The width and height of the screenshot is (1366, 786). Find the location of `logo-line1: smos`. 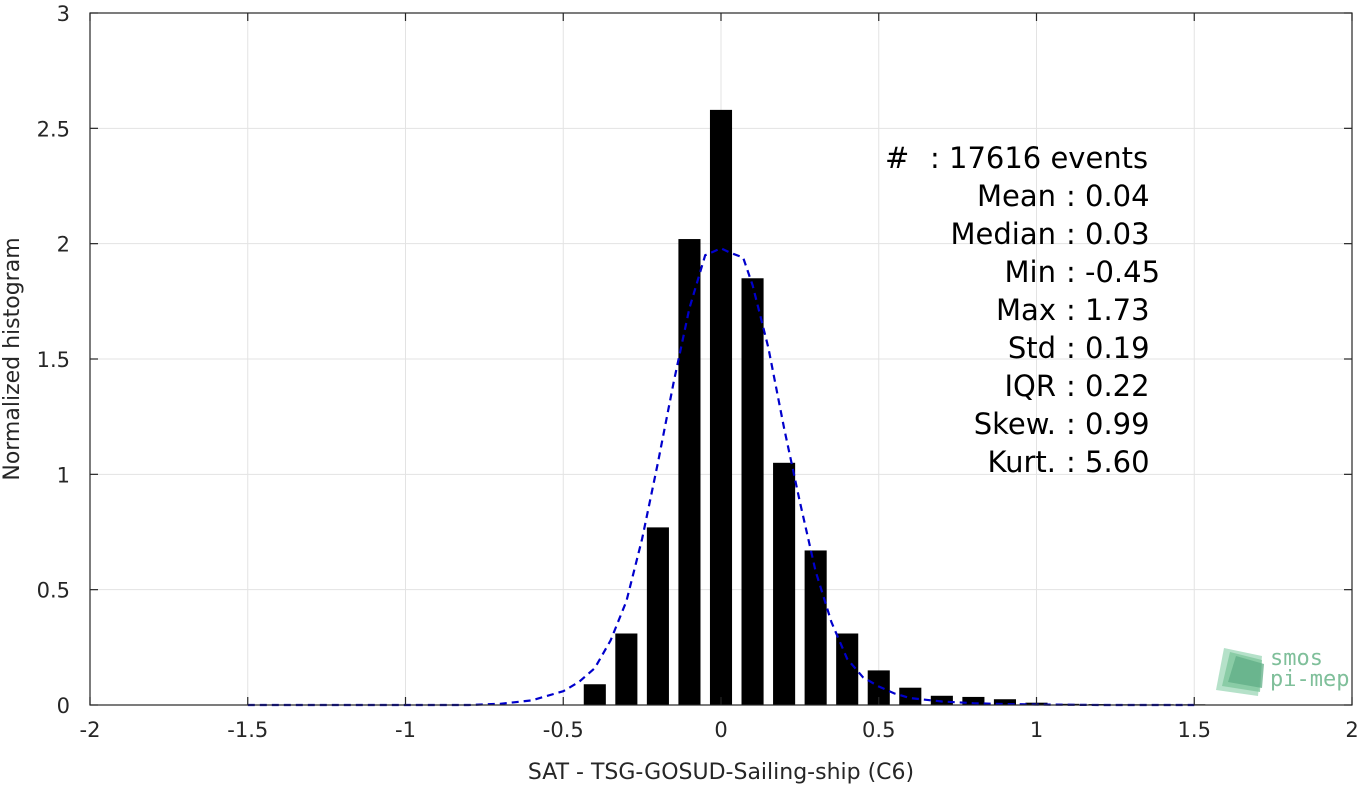

logo-line1: smos is located at coordinates (1296, 658).